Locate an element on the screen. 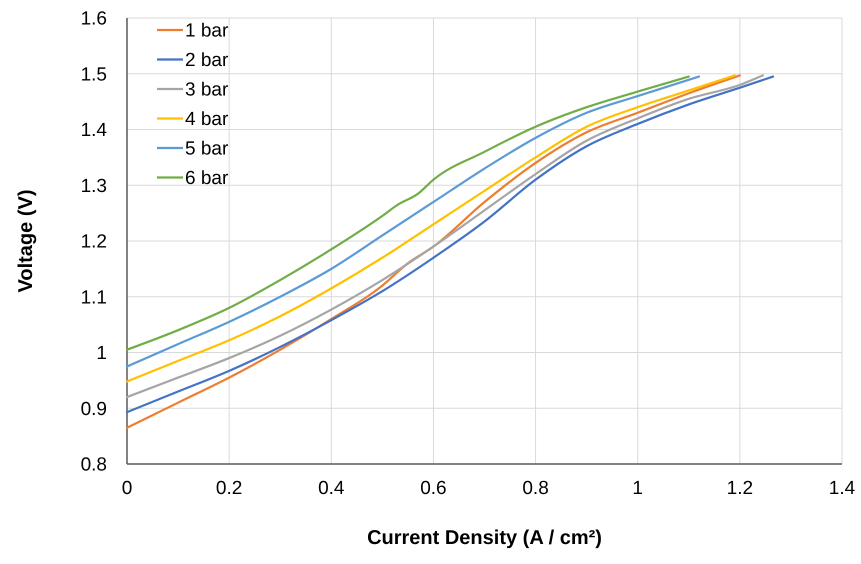 Image resolution: width=861 pixels, height=564 pixels. x-tick-label: 0.4 is located at coordinates (331, 488).